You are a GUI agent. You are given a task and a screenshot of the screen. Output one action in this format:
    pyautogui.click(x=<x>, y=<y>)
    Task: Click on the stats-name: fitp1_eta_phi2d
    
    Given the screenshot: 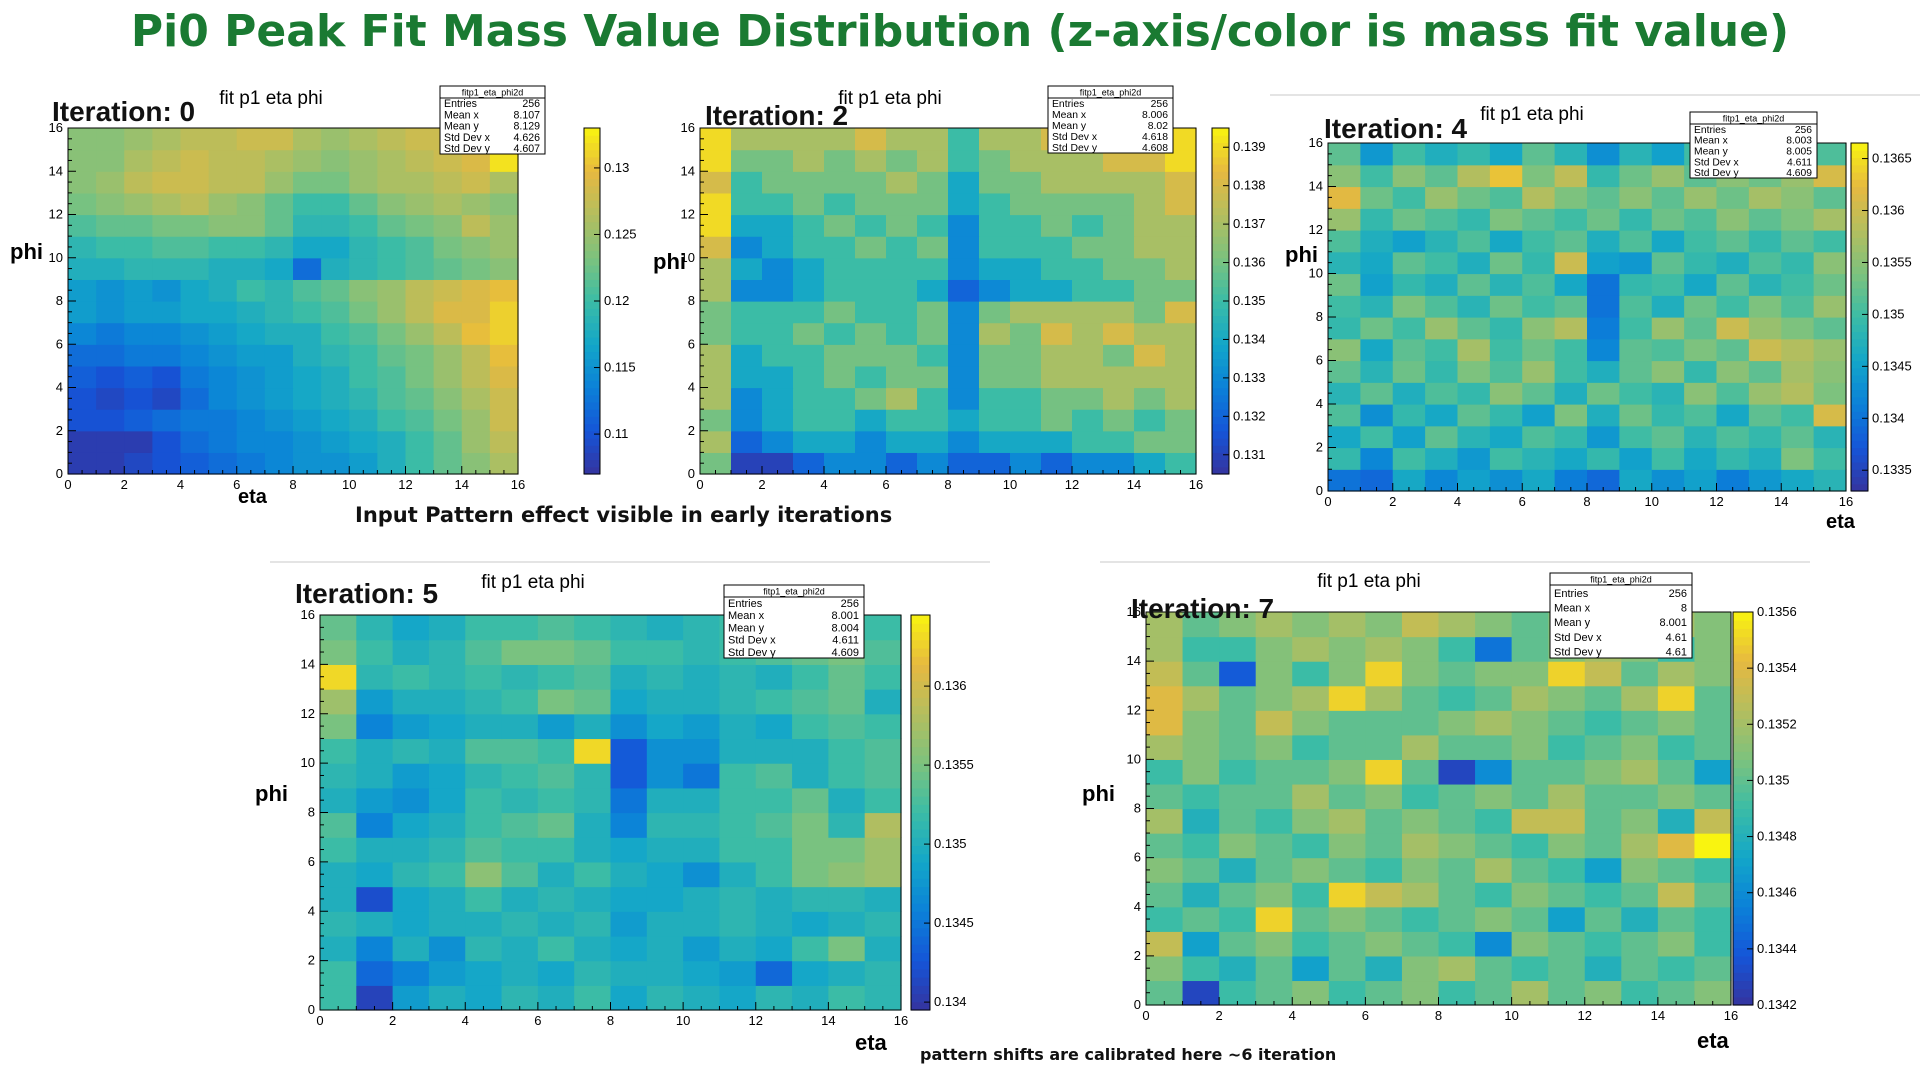 What is the action you would take?
    pyautogui.click(x=794, y=592)
    